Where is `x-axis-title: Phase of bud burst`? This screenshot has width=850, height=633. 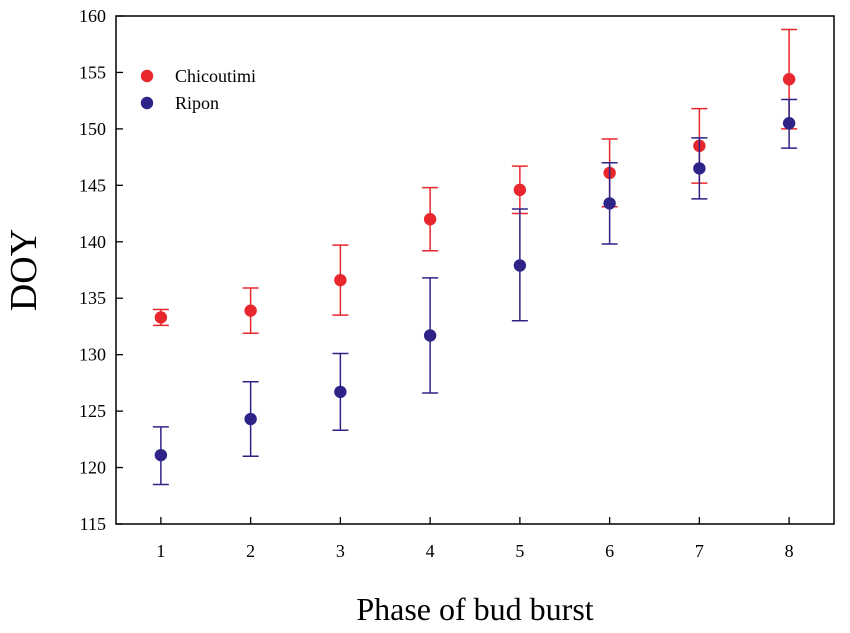 x-axis-title: Phase of bud burst is located at coordinates (474, 609).